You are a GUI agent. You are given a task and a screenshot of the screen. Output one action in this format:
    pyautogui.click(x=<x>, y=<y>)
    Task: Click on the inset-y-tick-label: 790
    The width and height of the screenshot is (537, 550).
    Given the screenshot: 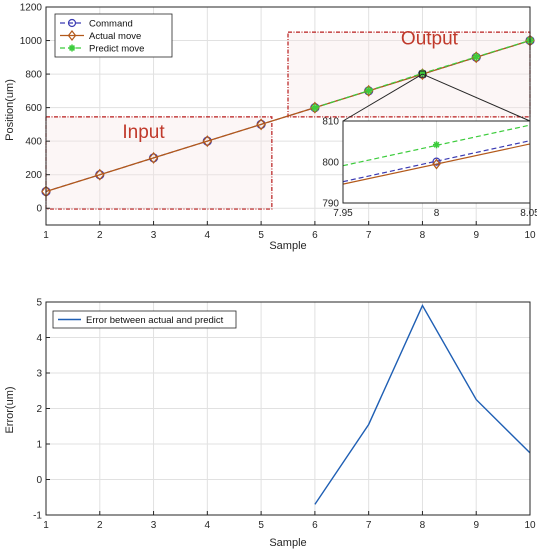 What is the action you would take?
    pyautogui.click(x=330, y=204)
    